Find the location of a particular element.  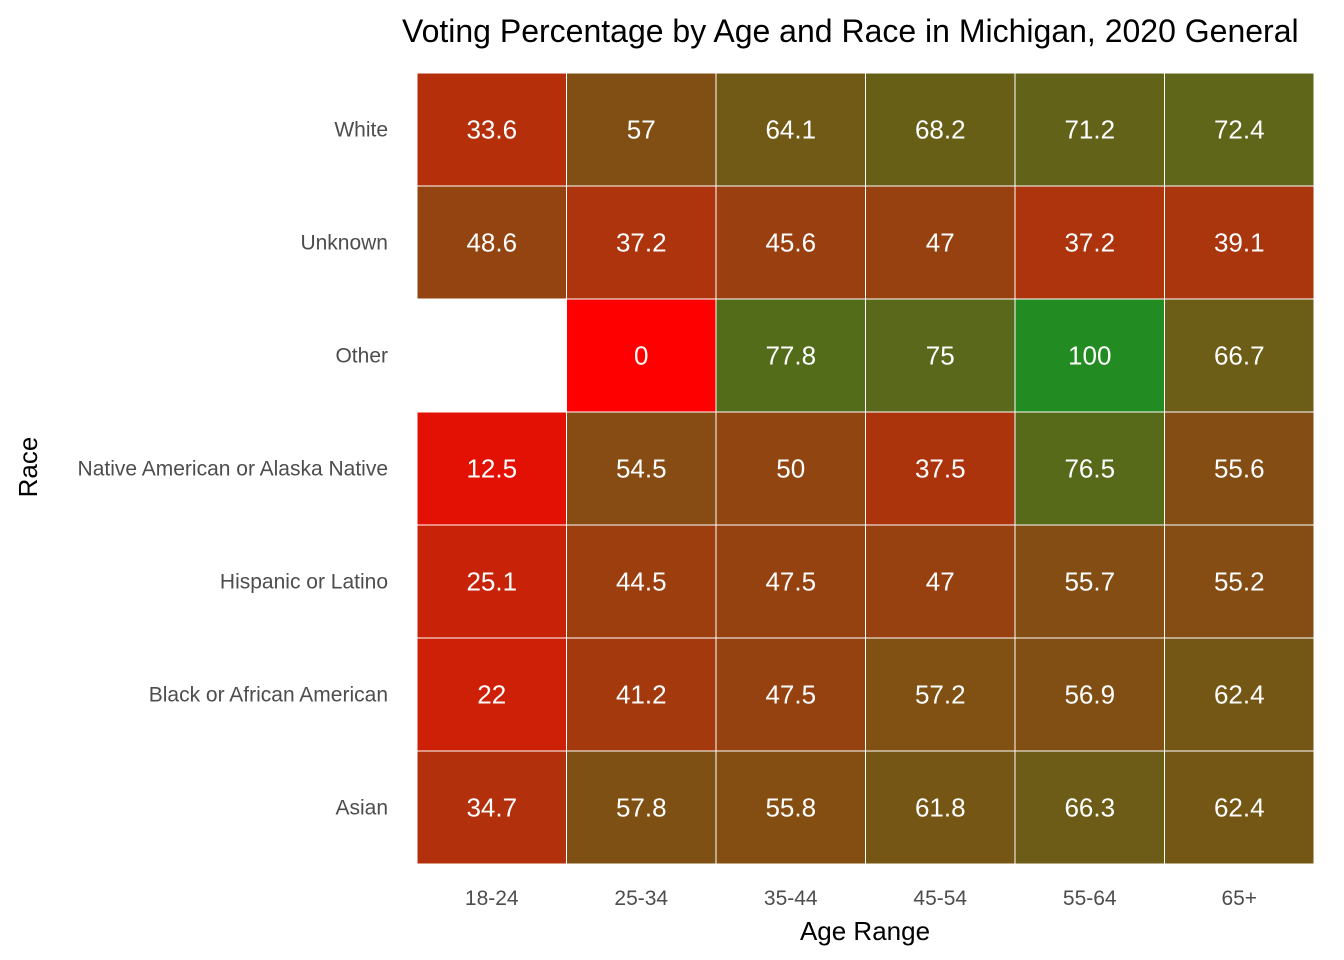

cell-value-label: 37.5 is located at coordinates (940, 469).